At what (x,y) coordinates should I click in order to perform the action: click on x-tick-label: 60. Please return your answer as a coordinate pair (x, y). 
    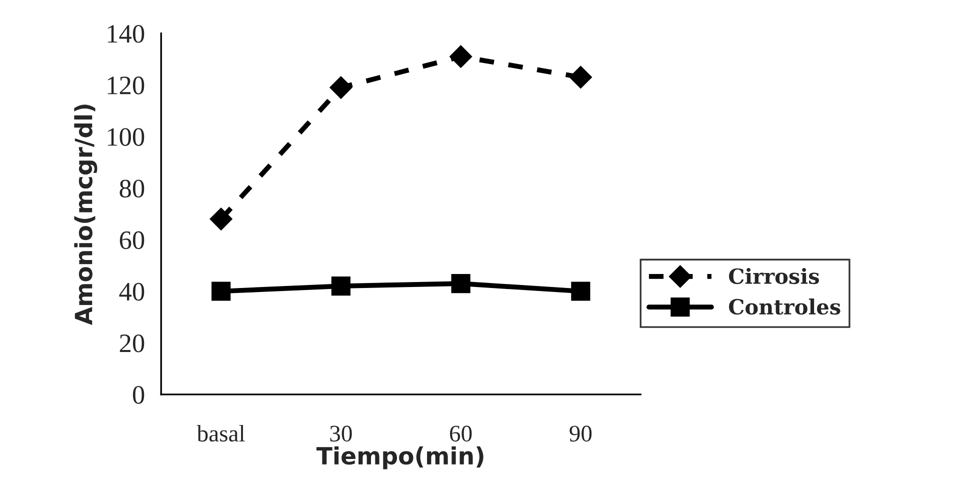
    Looking at the image, I should click on (461, 434).